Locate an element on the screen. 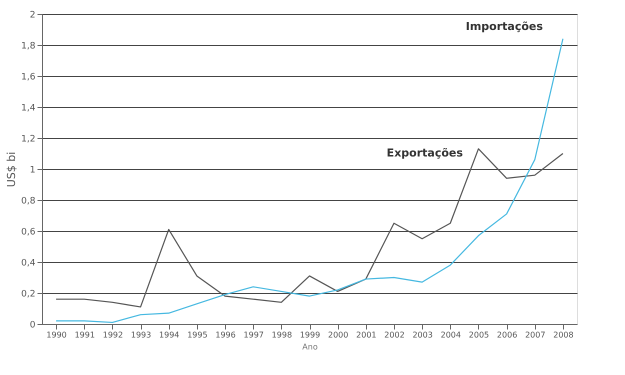 This screenshot has height=375, width=625. y-tick-label: 0,8 is located at coordinates (28, 201).